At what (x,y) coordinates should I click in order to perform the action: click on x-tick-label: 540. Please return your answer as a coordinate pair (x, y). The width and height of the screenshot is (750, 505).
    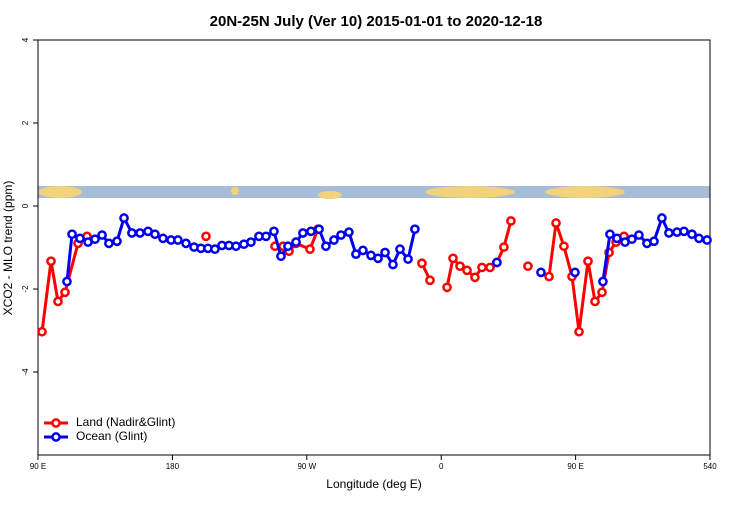
    Looking at the image, I should click on (710, 466).